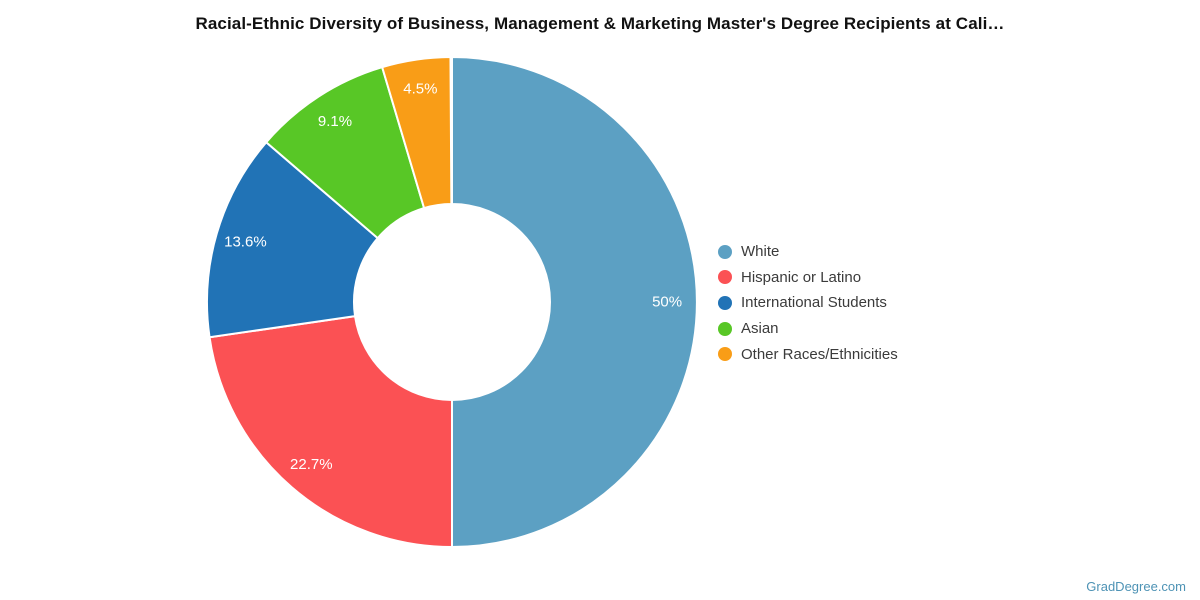 The width and height of the screenshot is (1200, 600). I want to click on legend-item-hispanic-or-latino: Hispanic or Latino, so click(808, 278).